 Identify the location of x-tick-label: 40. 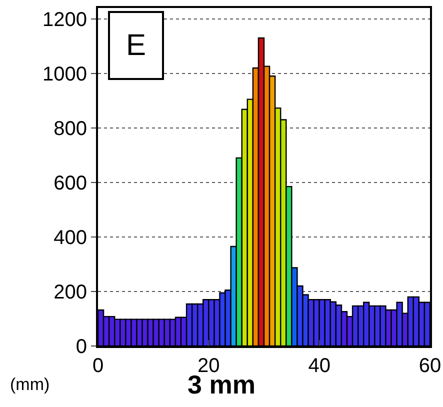
(319, 366).